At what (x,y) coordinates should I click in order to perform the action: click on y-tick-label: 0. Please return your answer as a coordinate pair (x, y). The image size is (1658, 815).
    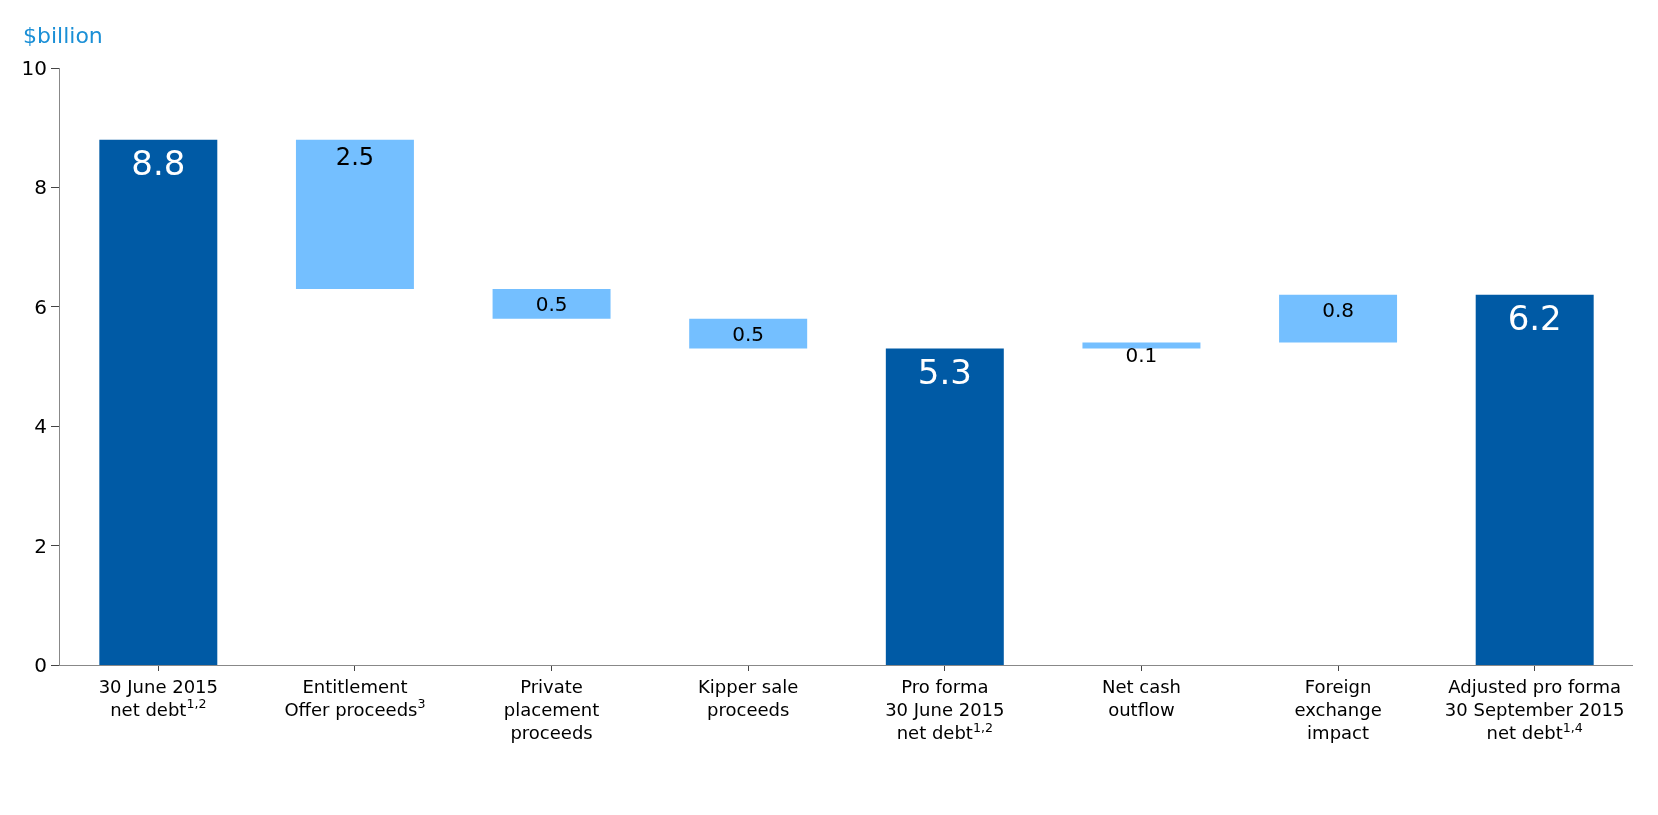
    Looking at the image, I should click on (40, 665).